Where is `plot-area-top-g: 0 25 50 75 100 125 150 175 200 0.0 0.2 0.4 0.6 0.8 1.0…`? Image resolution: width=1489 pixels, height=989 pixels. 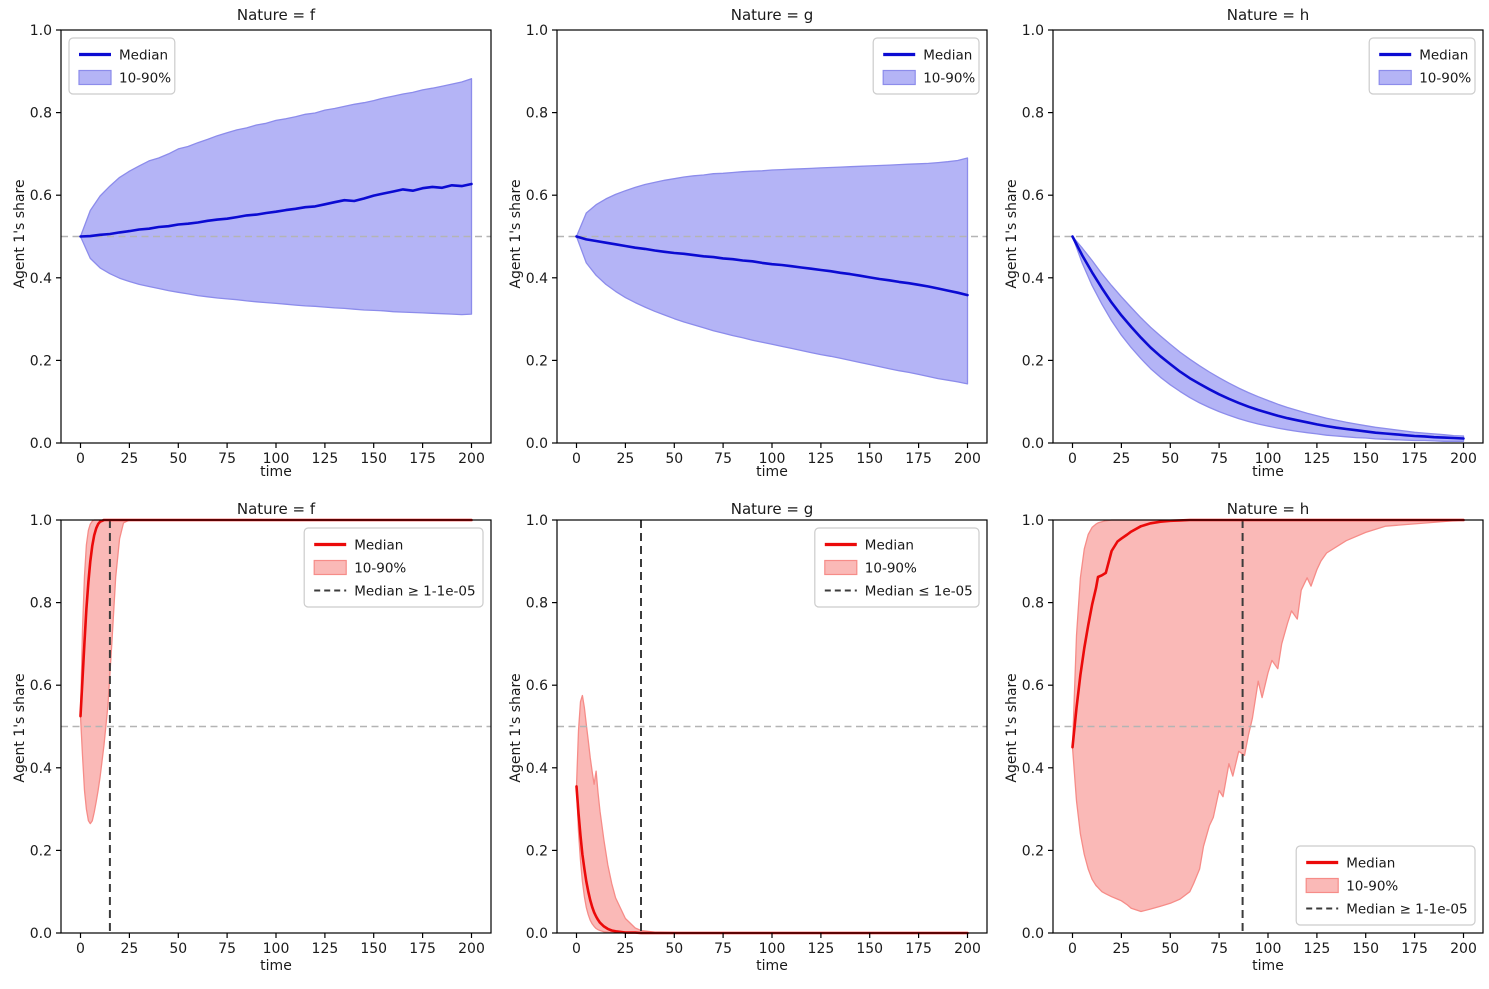
plot-area-top-g: 0 25 50 75 100 125 150 175 200 0.0 0.2 0.4 0.6 0.8 1.0… is located at coordinates (757, 245).